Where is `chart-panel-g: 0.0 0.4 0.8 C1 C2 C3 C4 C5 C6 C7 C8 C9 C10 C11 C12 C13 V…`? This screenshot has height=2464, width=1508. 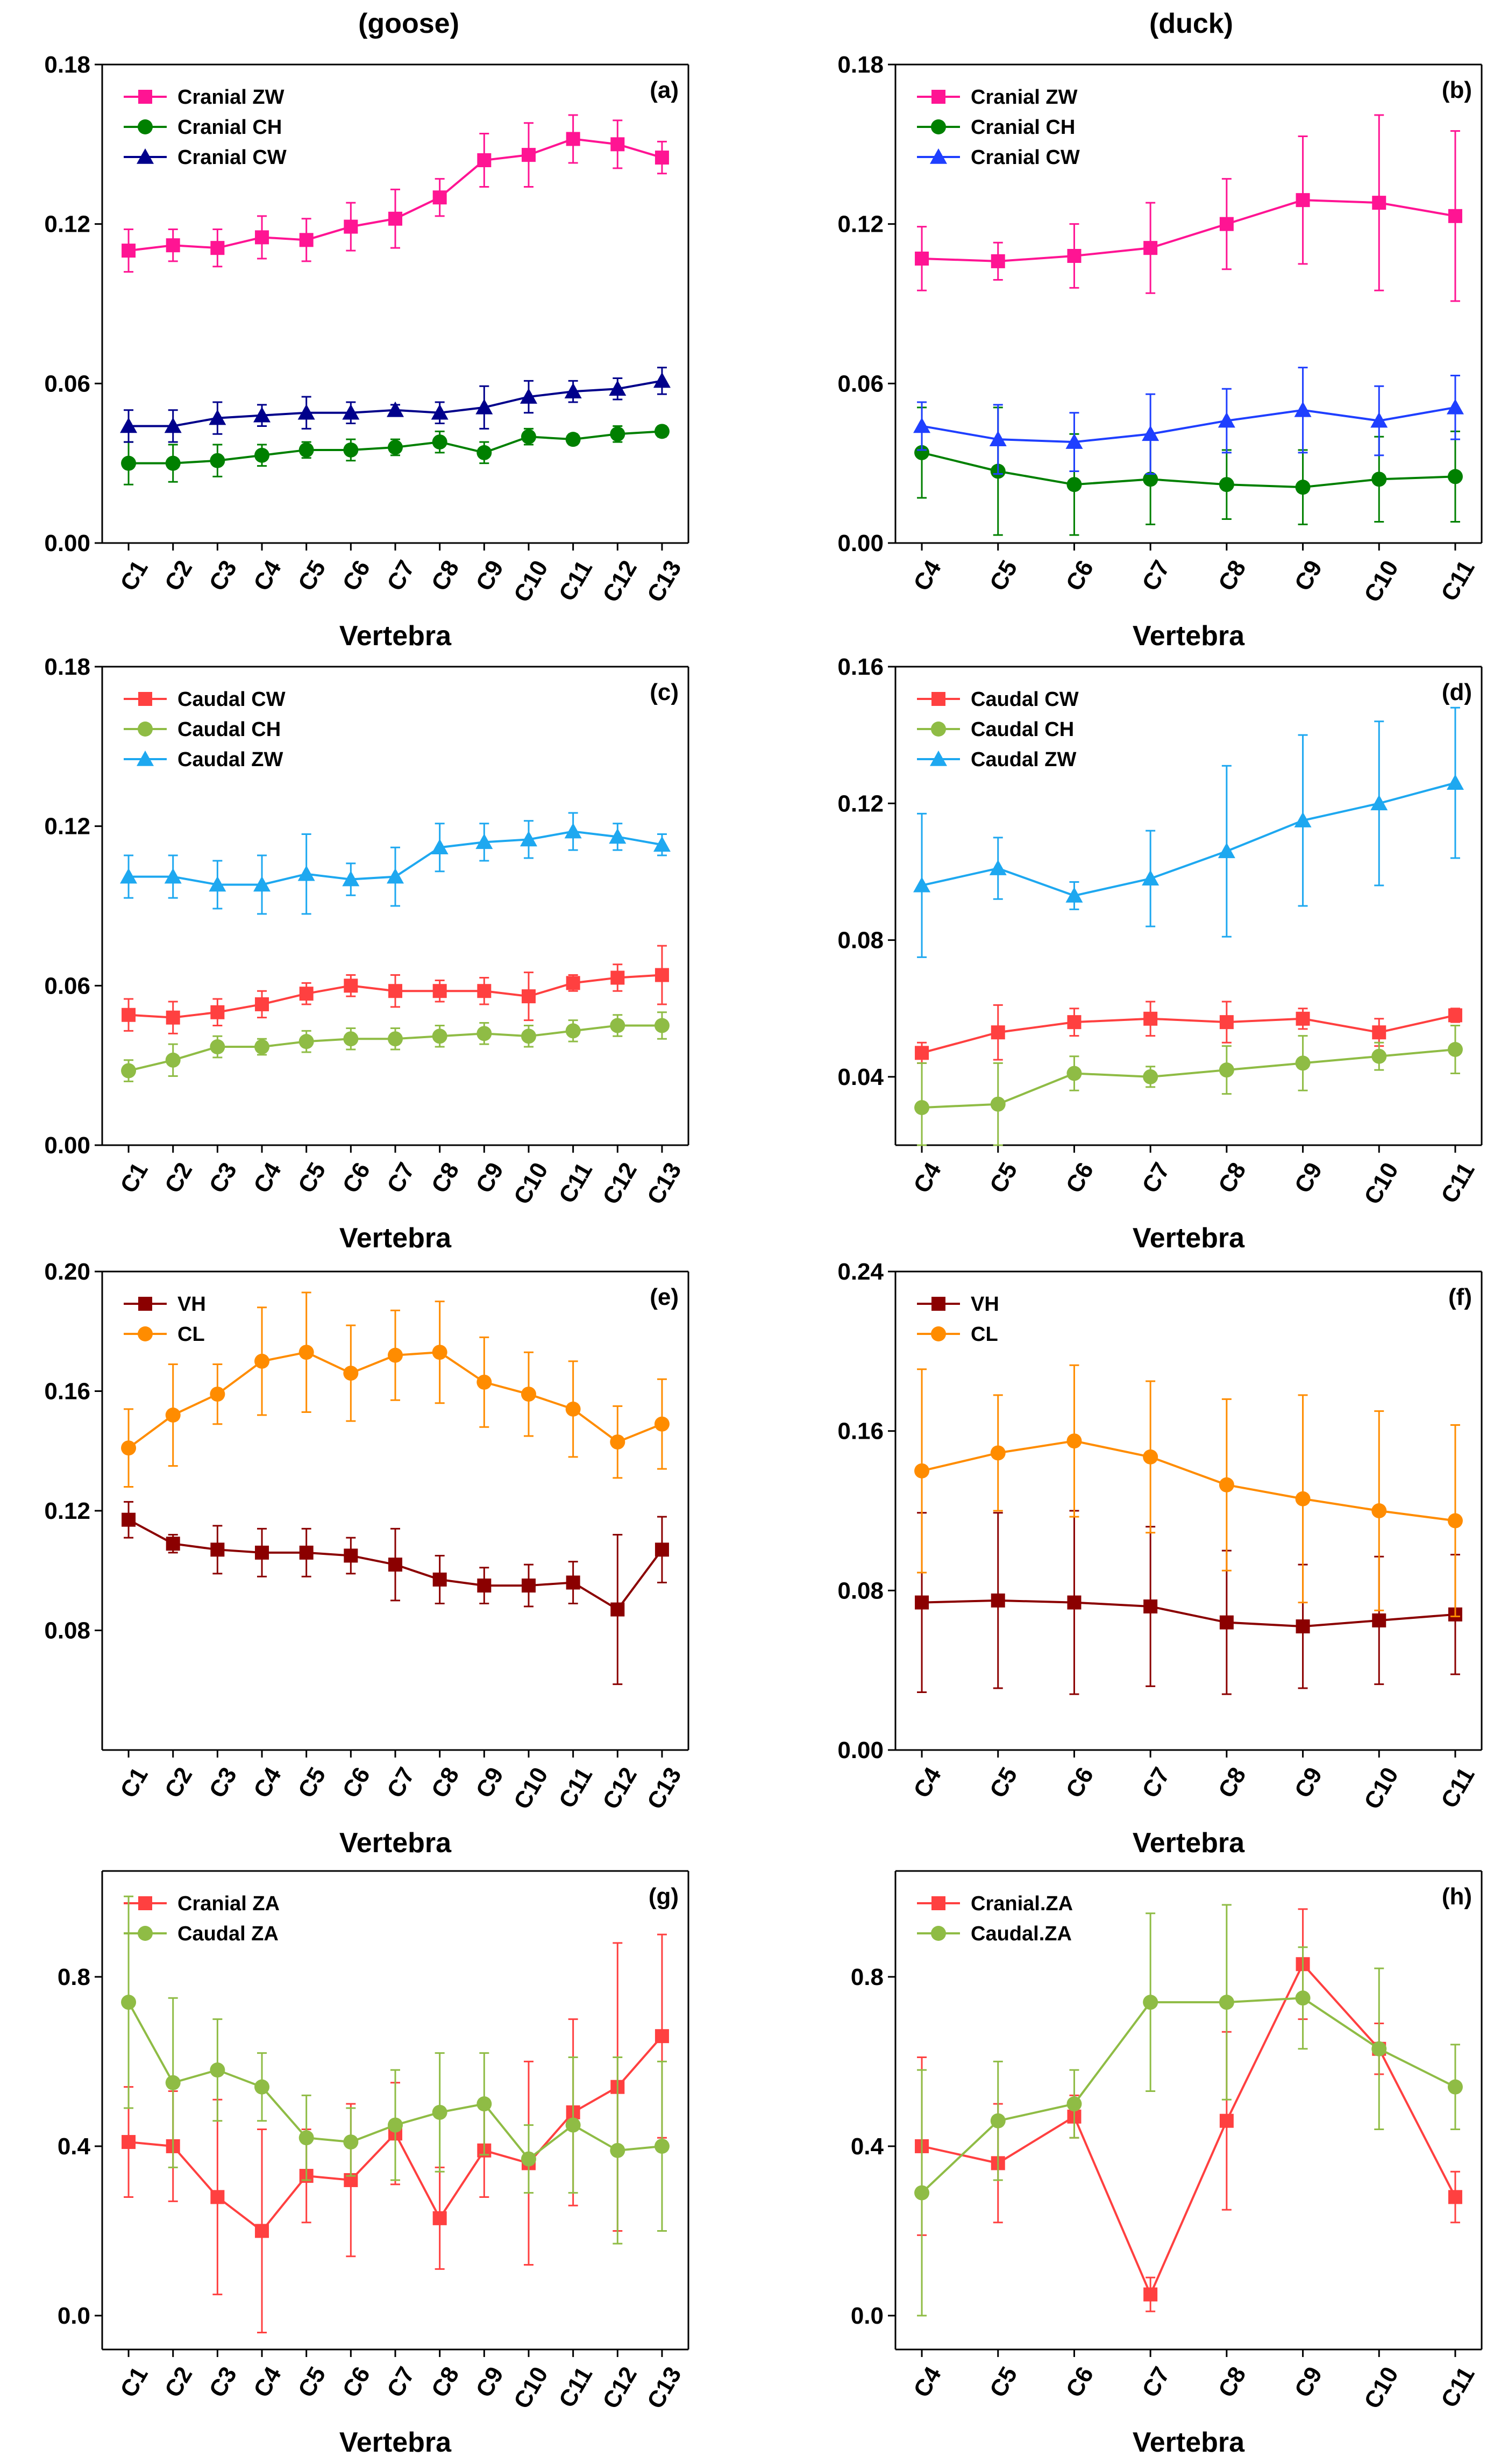 chart-panel-g: 0.0 0.4 0.8 C1 C2 C3 C4 C5 C6 C7 C8 C9 C10 C11 C12 C13 V… is located at coordinates (373, 2164).